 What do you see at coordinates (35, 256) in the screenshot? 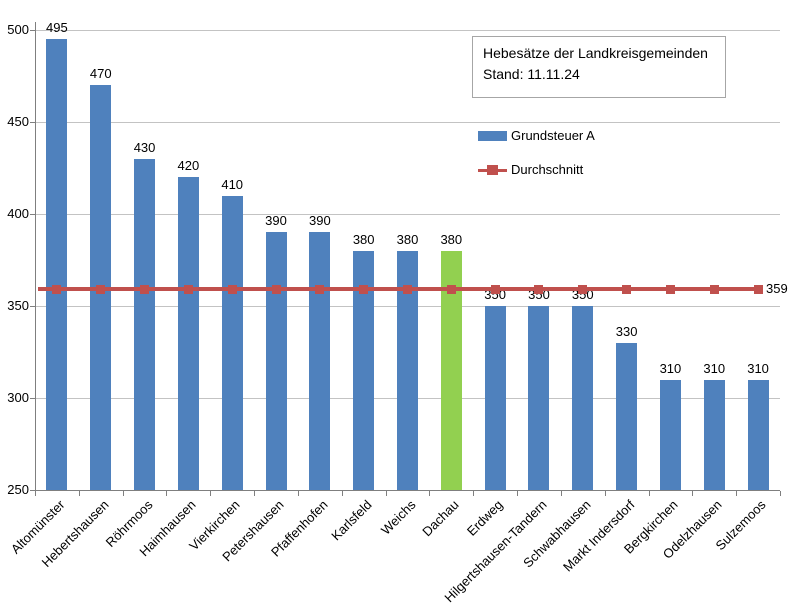
I see `y-axis-line` at bounding box center [35, 256].